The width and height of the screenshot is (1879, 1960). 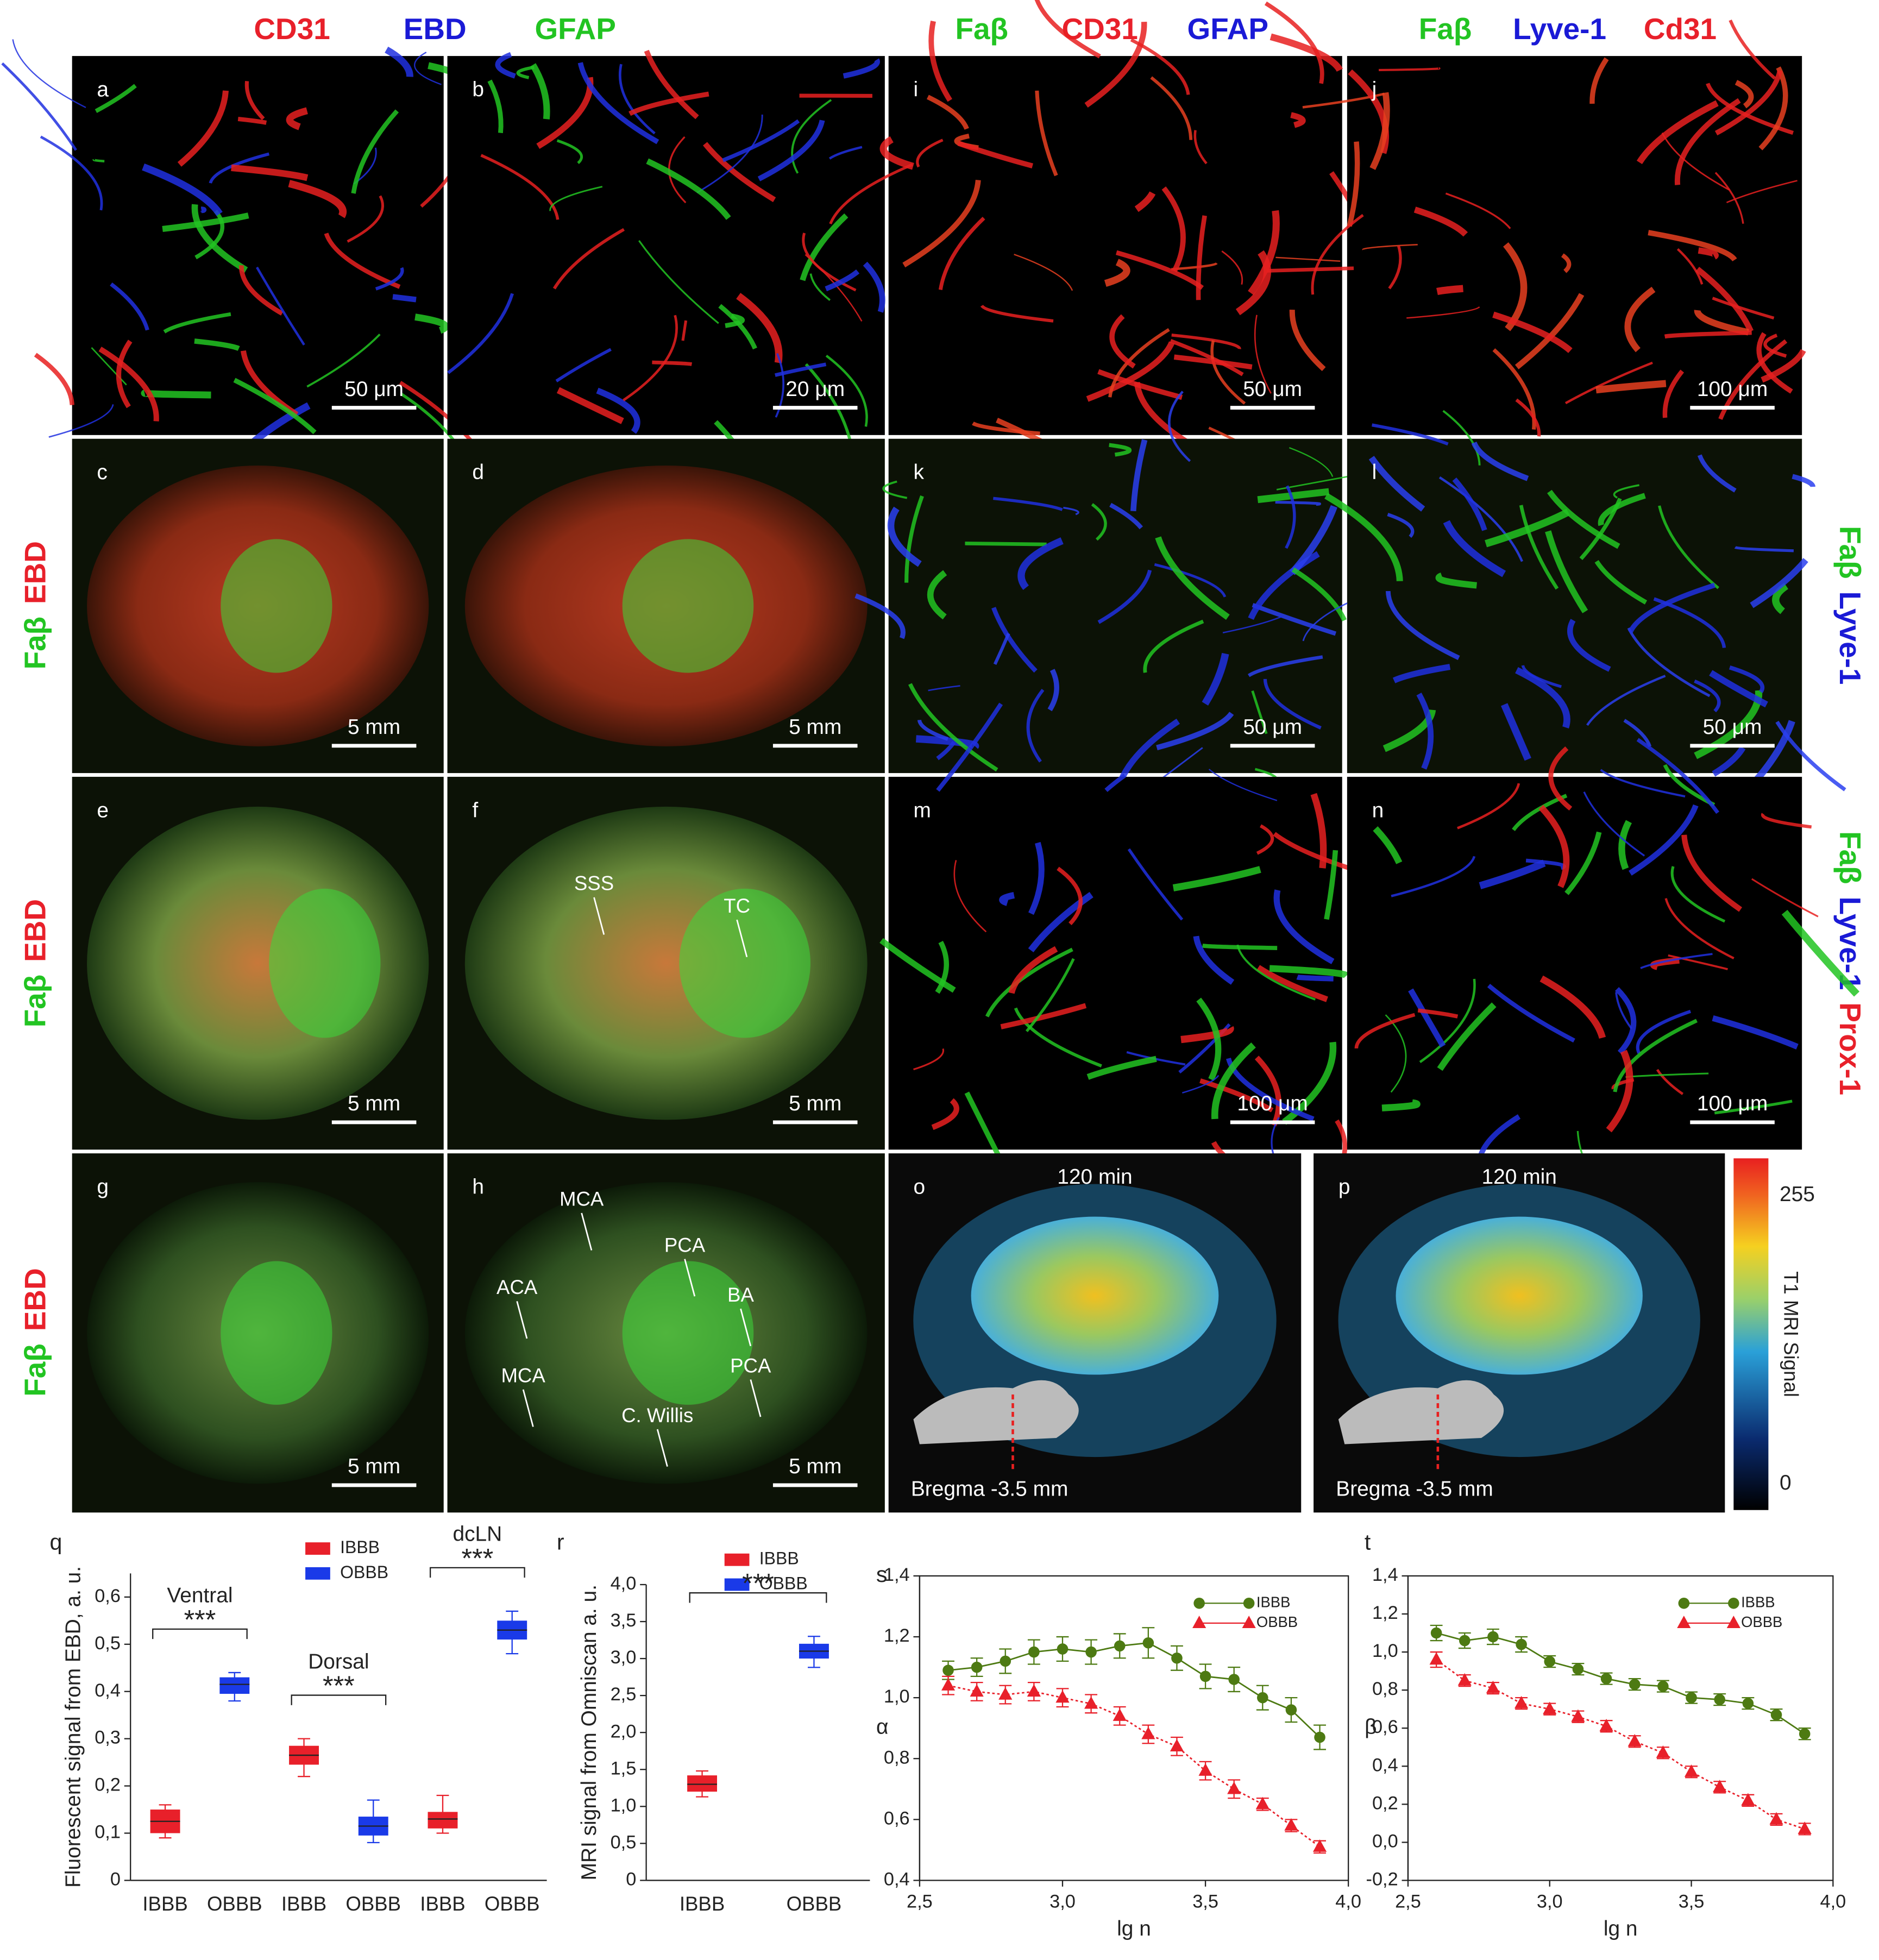 What do you see at coordinates (882, 1726) in the screenshot?
I see `y-axis-label: α` at bounding box center [882, 1726].